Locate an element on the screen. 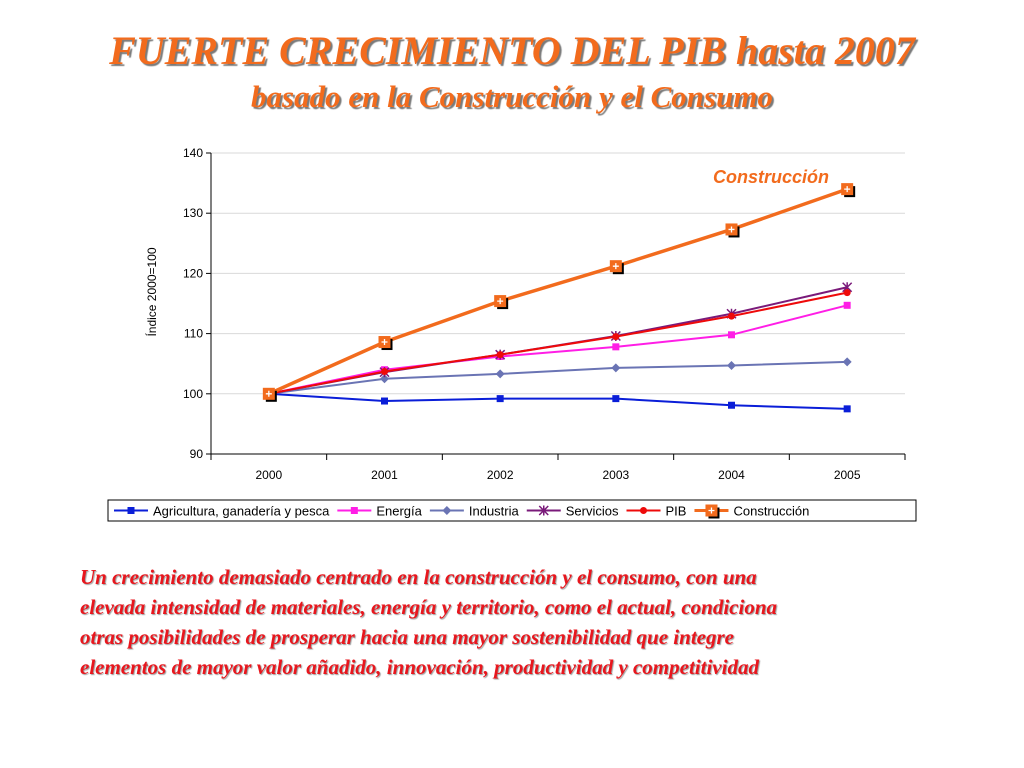  y-tick-label-140: 140 is located at coordinates (193, 153).